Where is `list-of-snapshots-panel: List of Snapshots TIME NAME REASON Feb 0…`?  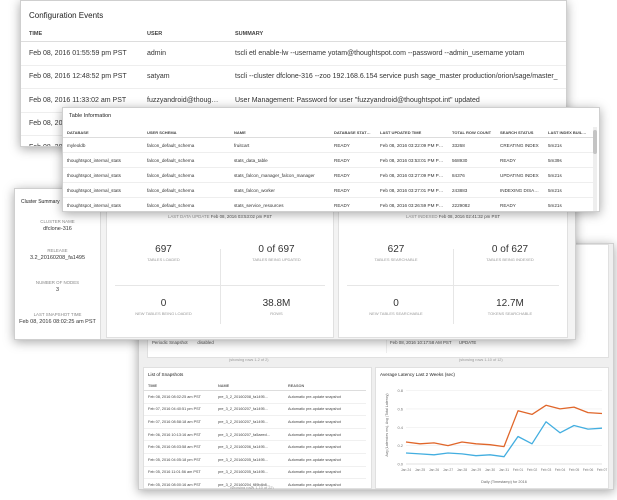 list-of-snapshots-panel: List of Snapshots TIME NAME REASON Feb 0… is located at coordinates (257, 428).